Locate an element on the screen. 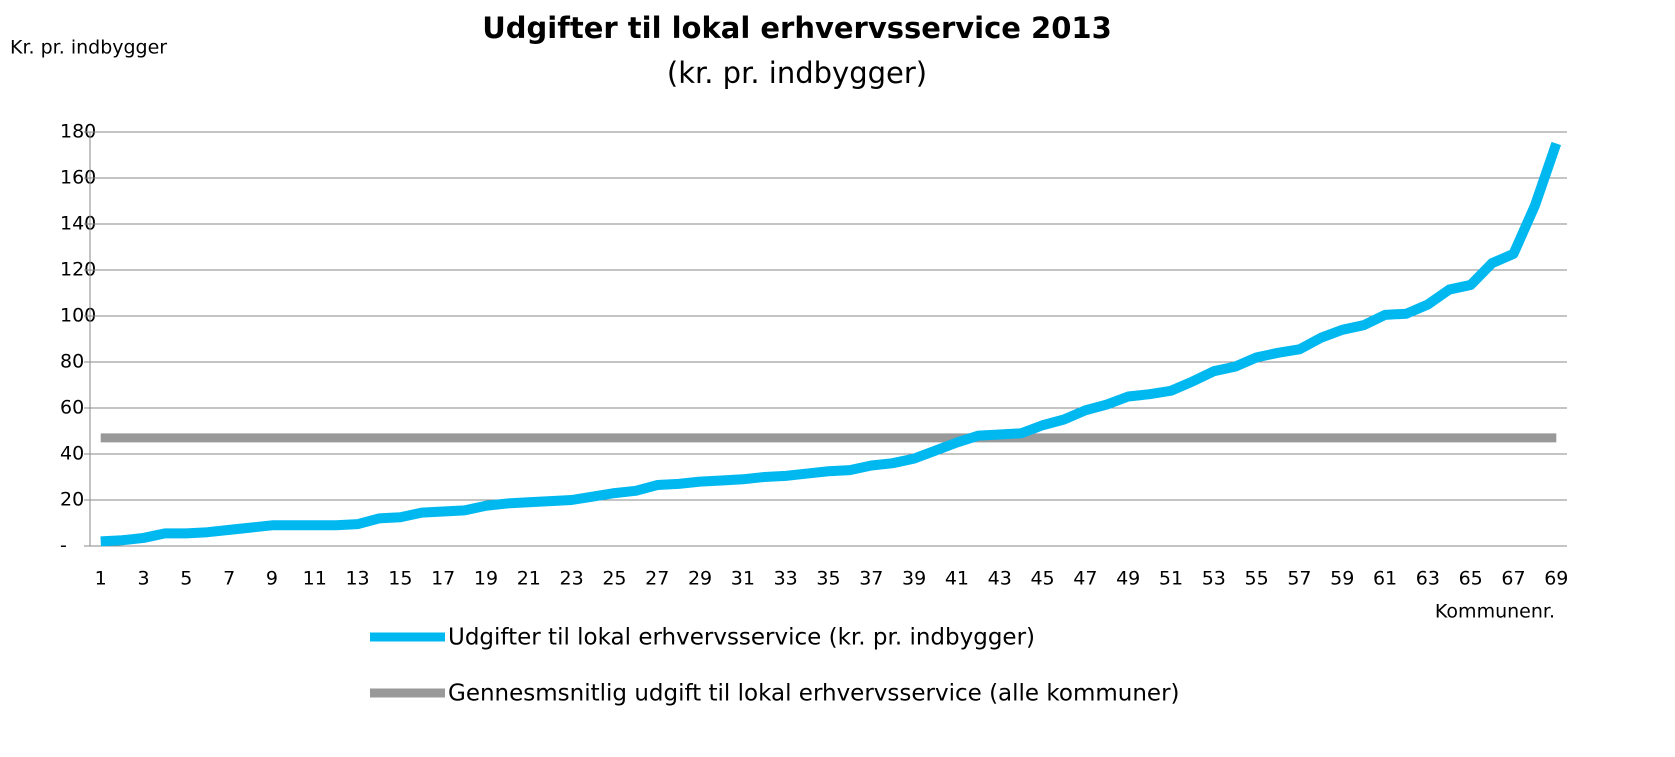 The width and height of the screenshot is (1675, 757). x-tick-label: 7 is located at coordinates (229, 579).